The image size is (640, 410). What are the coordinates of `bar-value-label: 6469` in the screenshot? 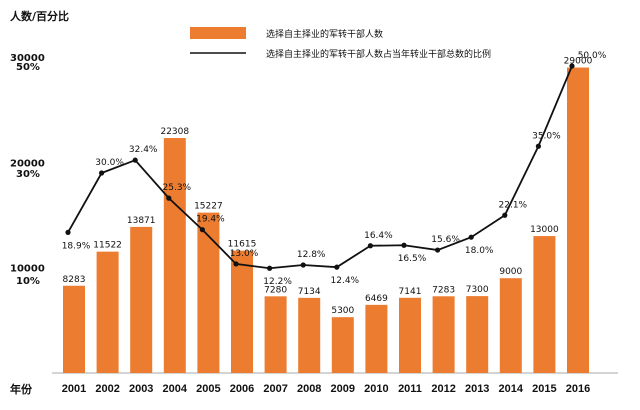 It's located at (376, 299).